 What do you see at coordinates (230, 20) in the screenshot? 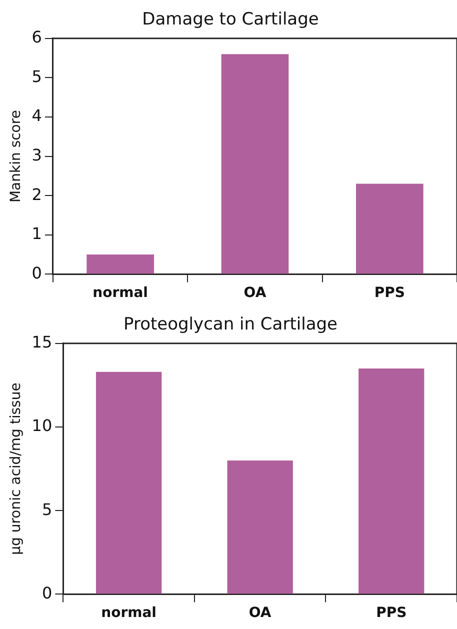
I see `chart-title: Damage to Cartilage` at bounding box center [230, 20].